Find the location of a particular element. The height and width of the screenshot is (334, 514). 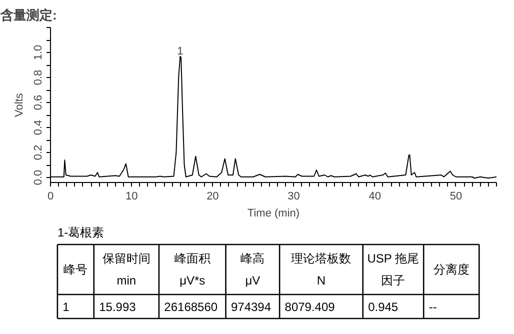

x-tick-label: 30 is located at coordinates (294, 196).